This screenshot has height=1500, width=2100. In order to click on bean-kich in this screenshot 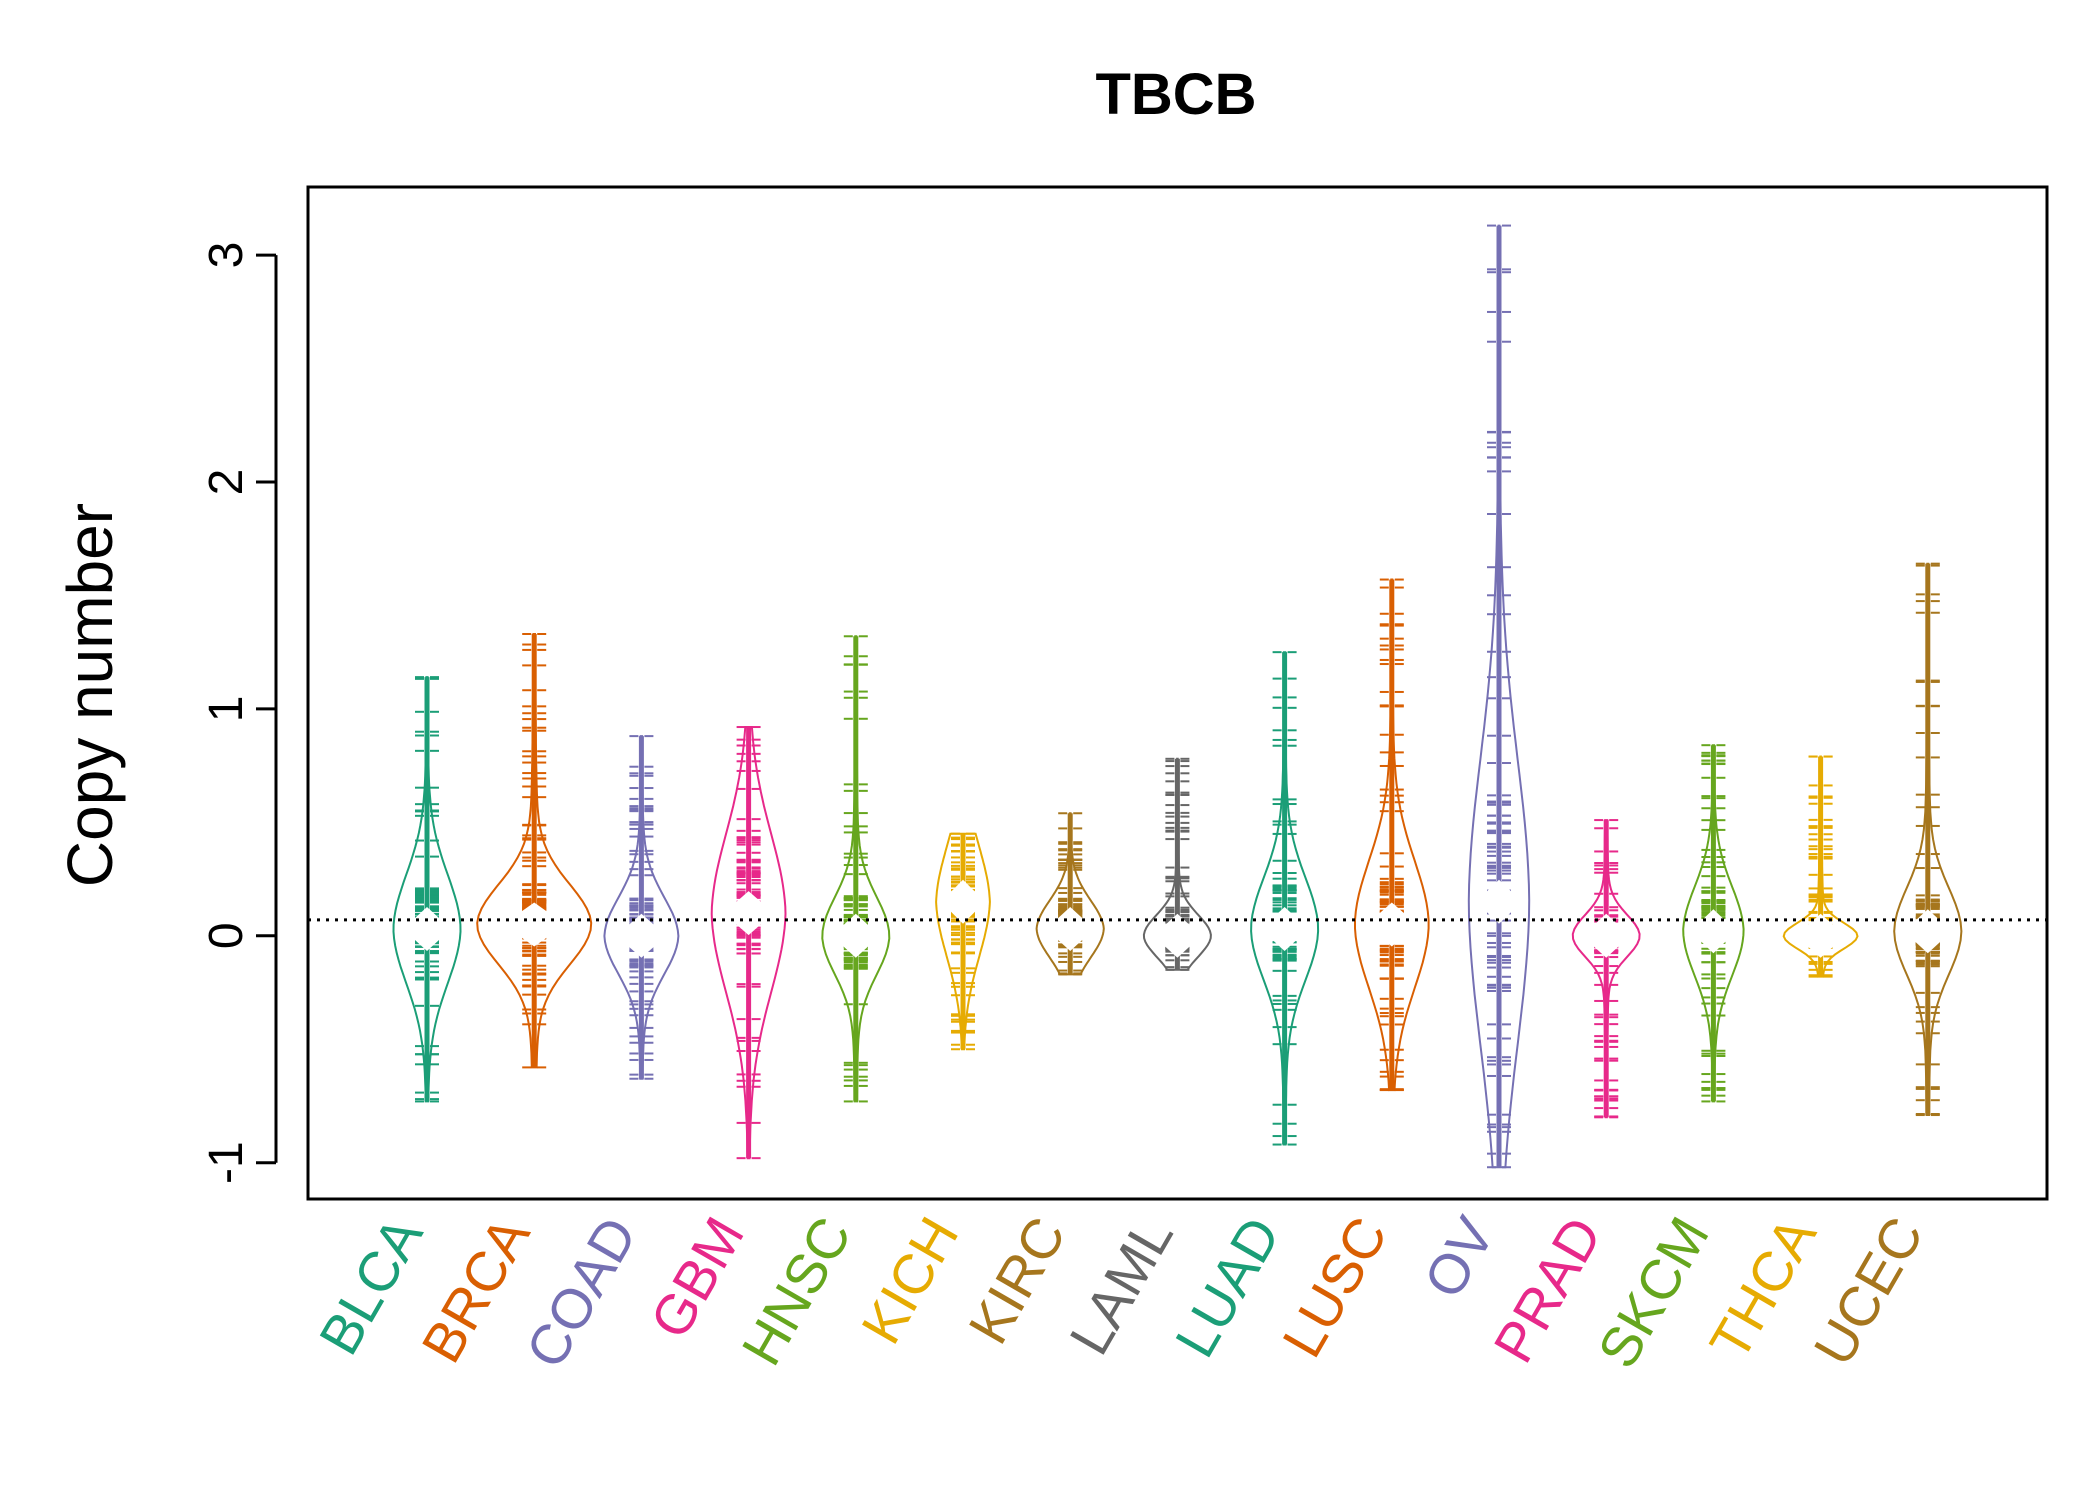, I will do `click(963, 941)`.